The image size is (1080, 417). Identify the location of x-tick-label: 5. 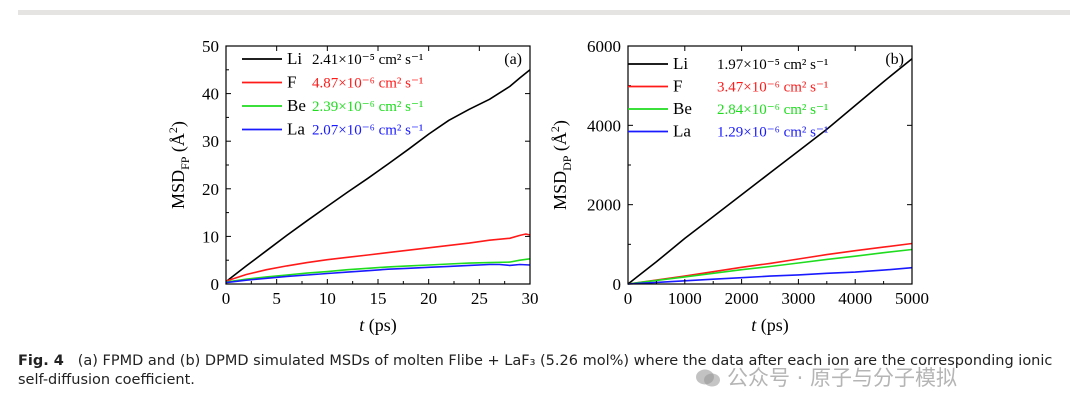
(276, 298).